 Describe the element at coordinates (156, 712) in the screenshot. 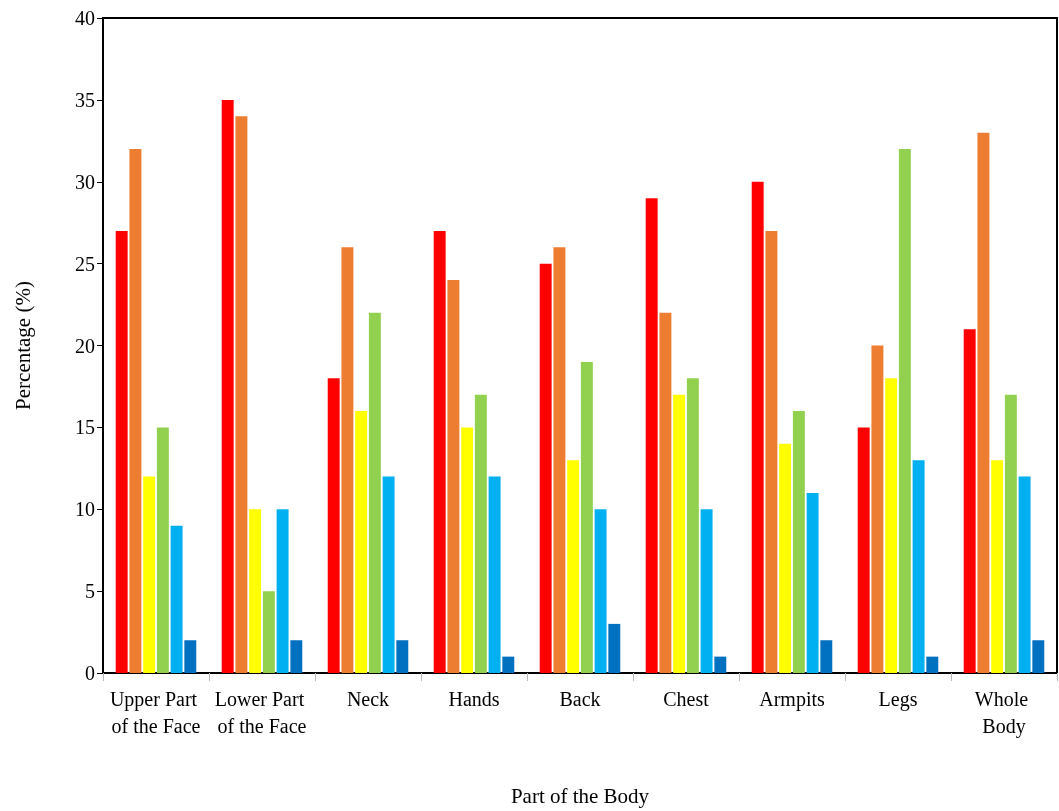

I see `x-tick-label: Upper Part of the Face` at that location.